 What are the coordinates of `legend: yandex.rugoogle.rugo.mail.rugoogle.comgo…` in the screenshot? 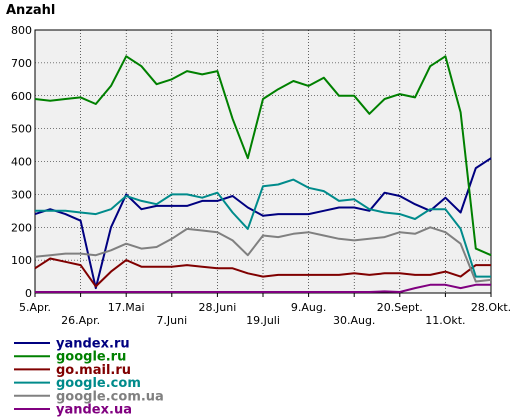 It's located at (89, 377).